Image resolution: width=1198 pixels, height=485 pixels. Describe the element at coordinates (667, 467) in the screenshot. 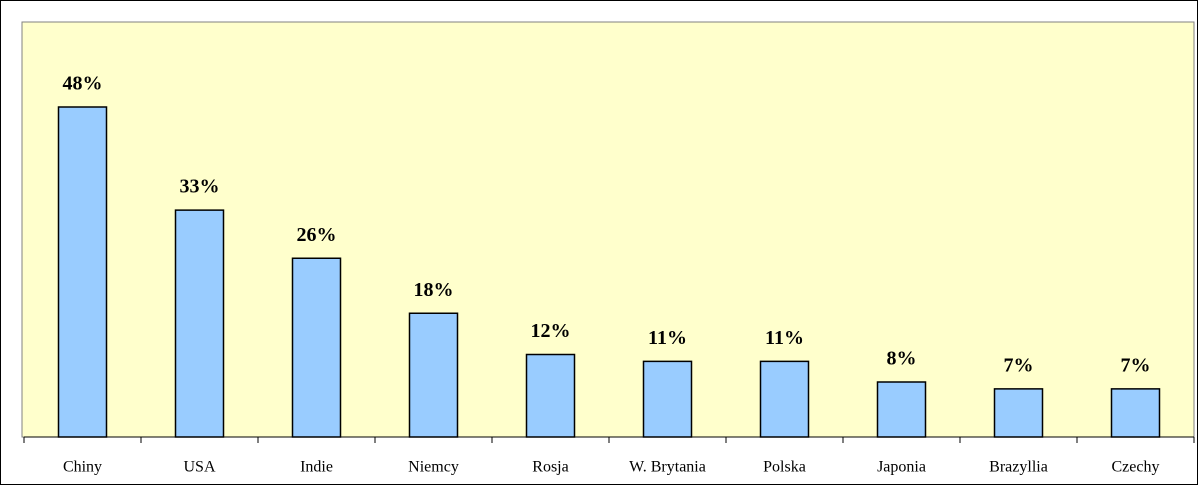

I see `x-tick-label: W. Brytania` at that location.